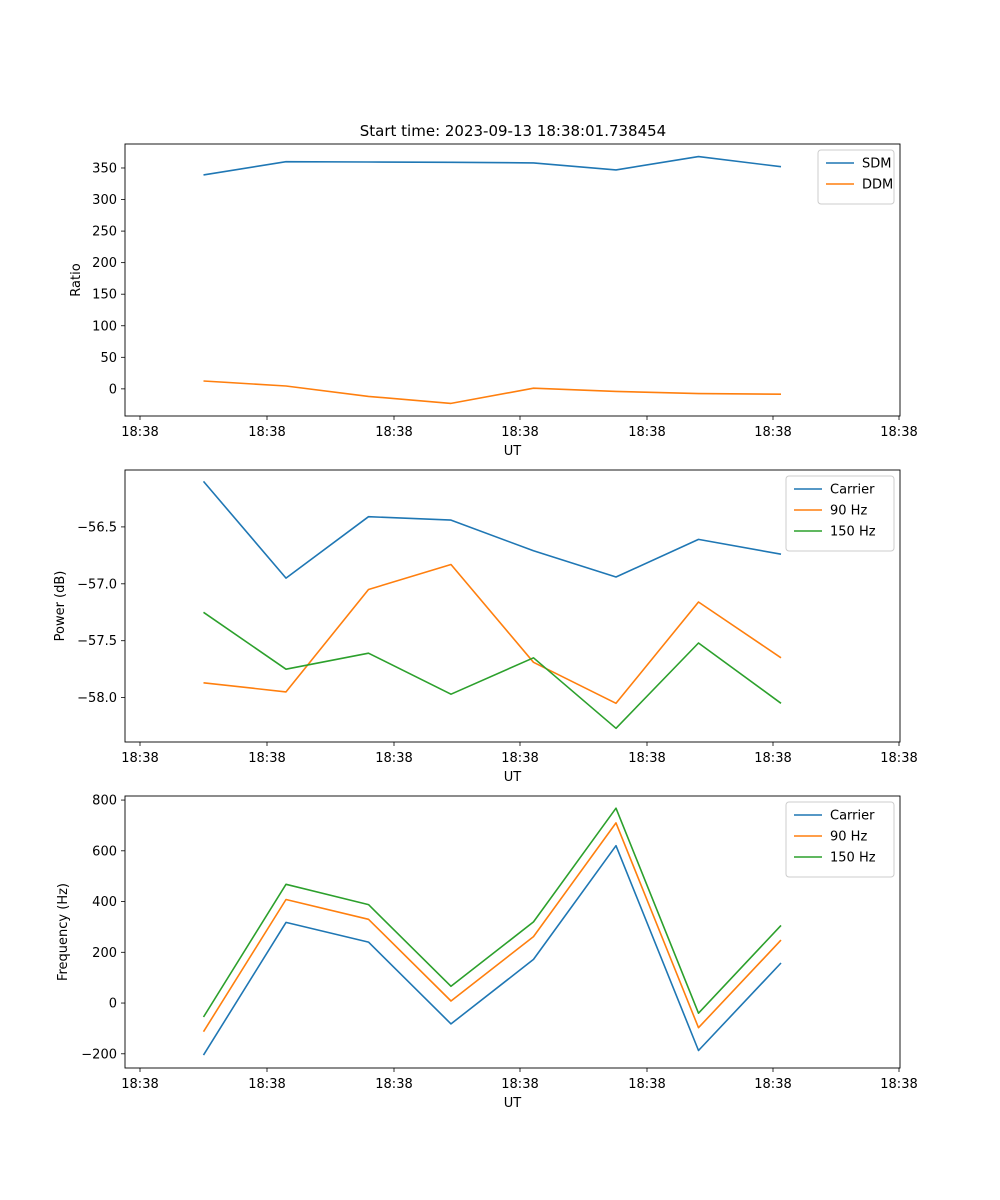 Image resolution: width=1000 pixels, height=1200 pixels. What do you see at coordinates (104, 326) in the screenshot?
I see `y-tick-label: 100` at bounding box center [104, 326].